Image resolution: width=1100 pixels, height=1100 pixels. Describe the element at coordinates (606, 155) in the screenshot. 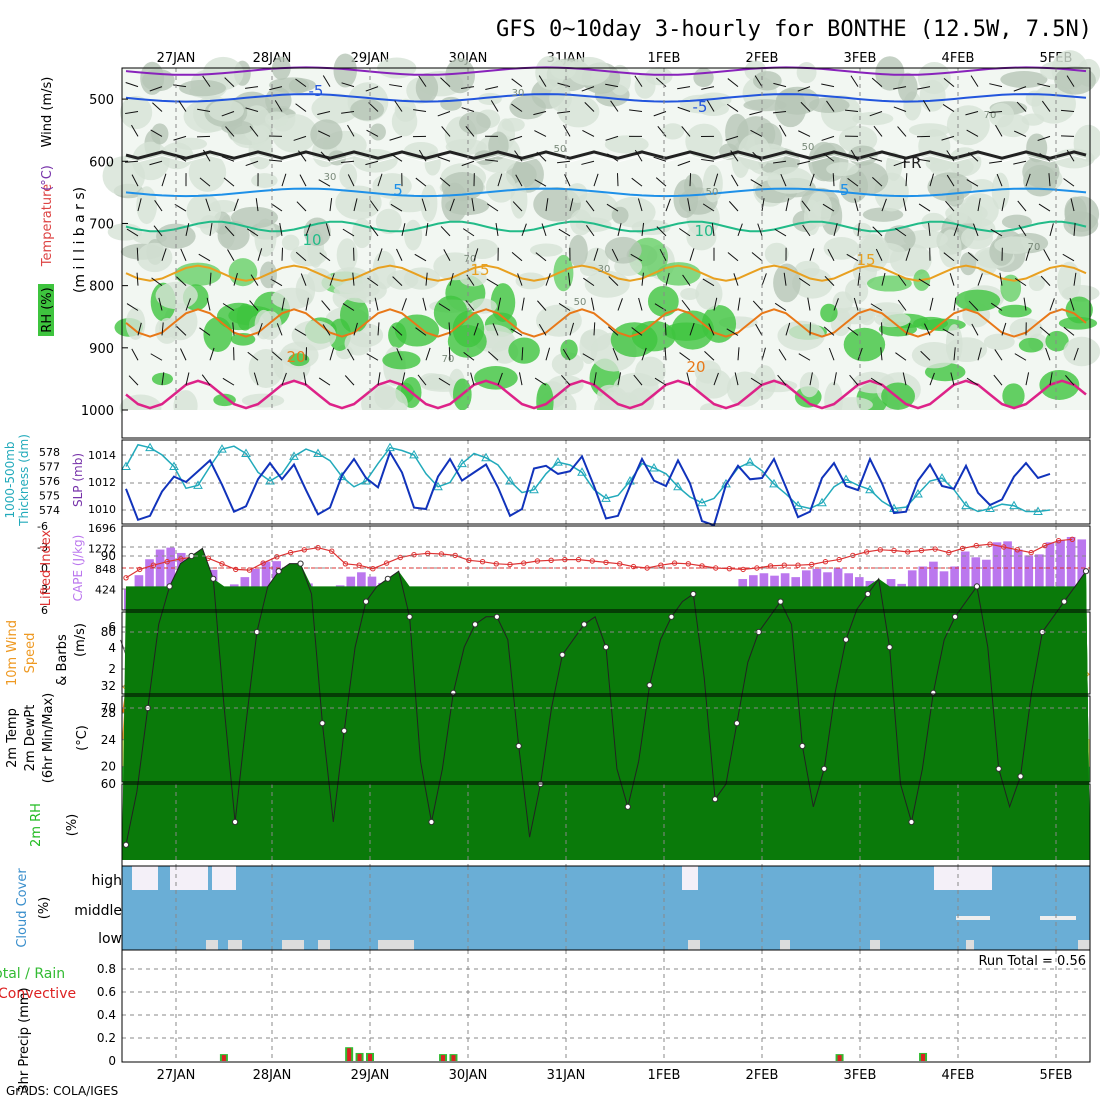

I see `freezing-level` at that location.